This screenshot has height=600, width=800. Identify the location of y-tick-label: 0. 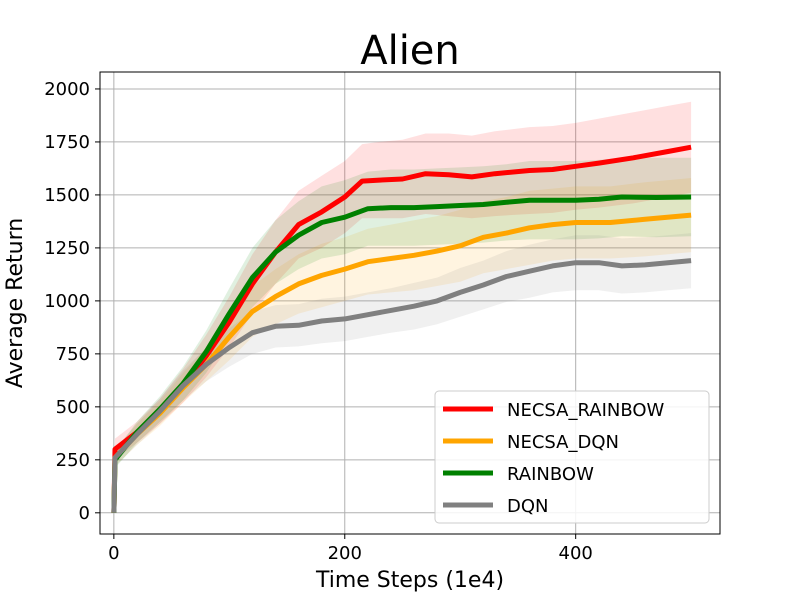
(84, 513).